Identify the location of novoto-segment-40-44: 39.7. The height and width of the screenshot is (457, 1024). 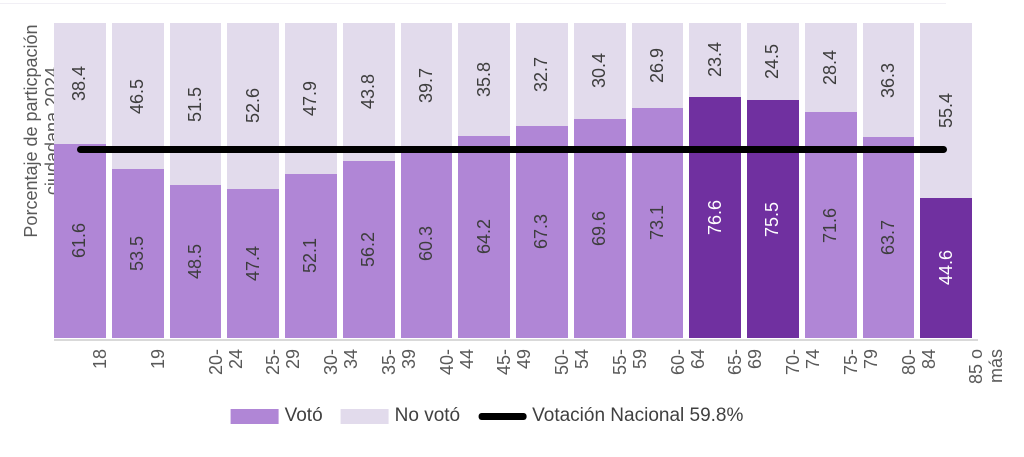
(426, 86).